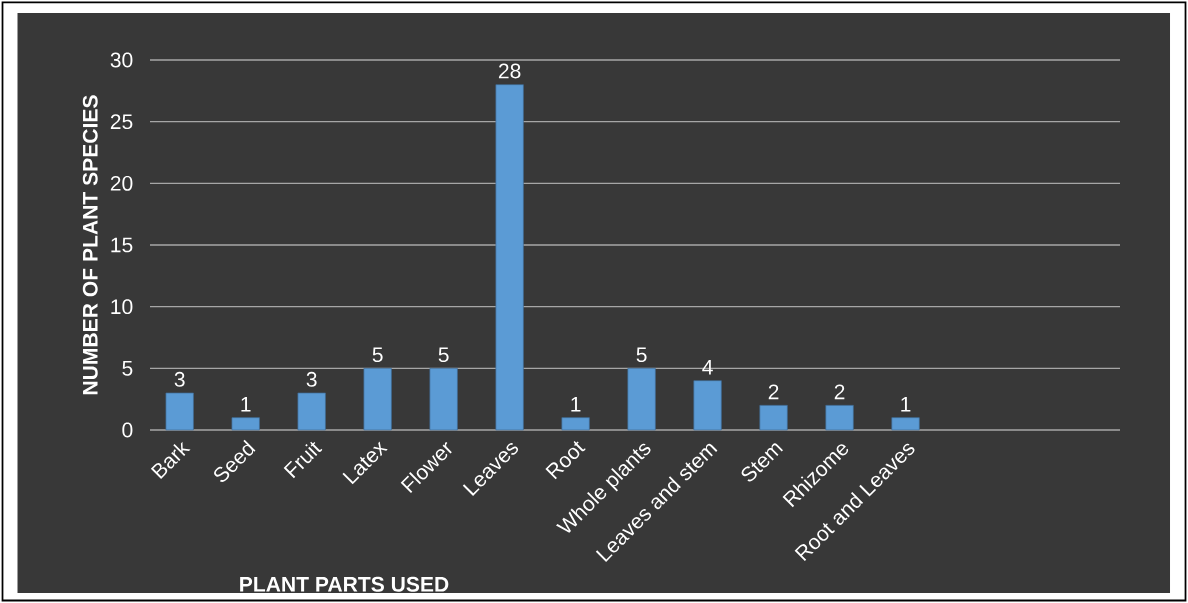 This screenshot has width=1188, height=603. I want to click on y-tick-label: 10, so click(122, 307).